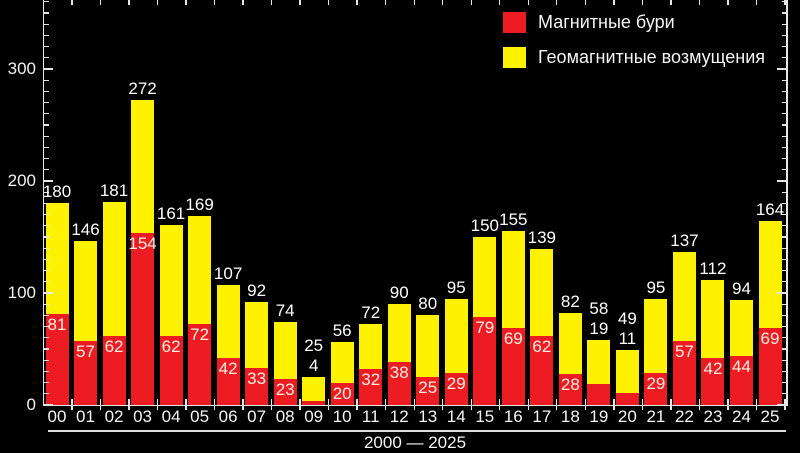 This screenshot has height=453, width=800. I want to click on bar-total-label-17: 139, so click(542, 238).